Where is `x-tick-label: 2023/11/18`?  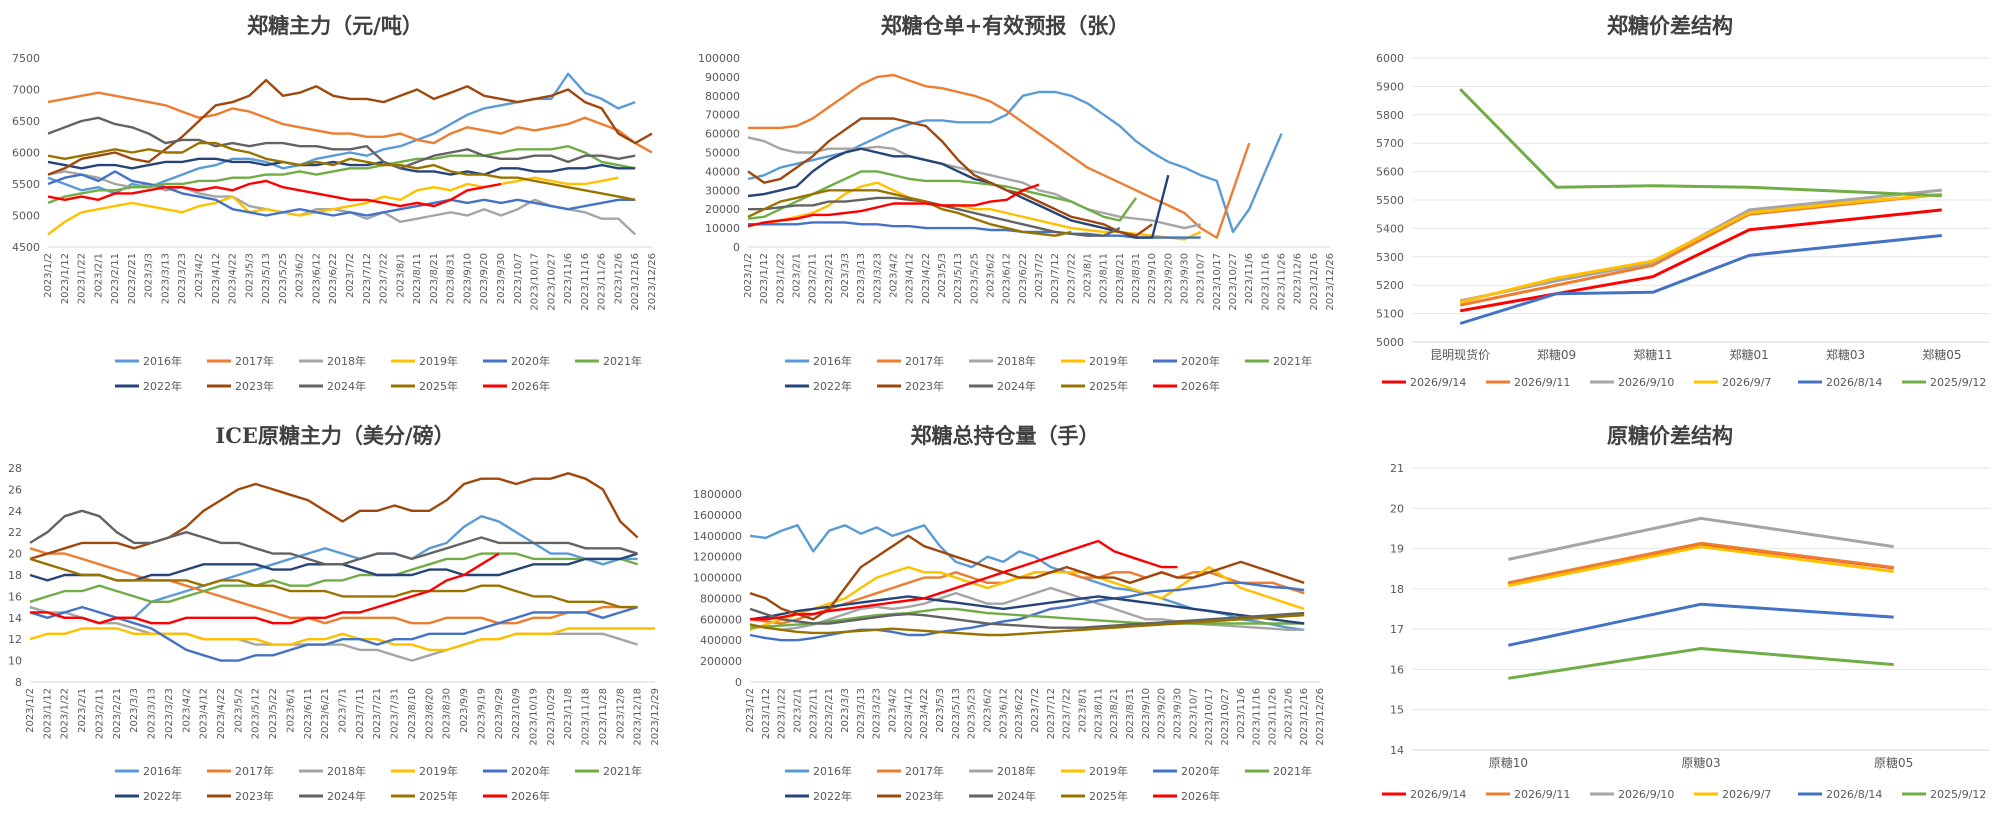 x-tick-label: 2023/11/18 is located at coordinates (586, 717).